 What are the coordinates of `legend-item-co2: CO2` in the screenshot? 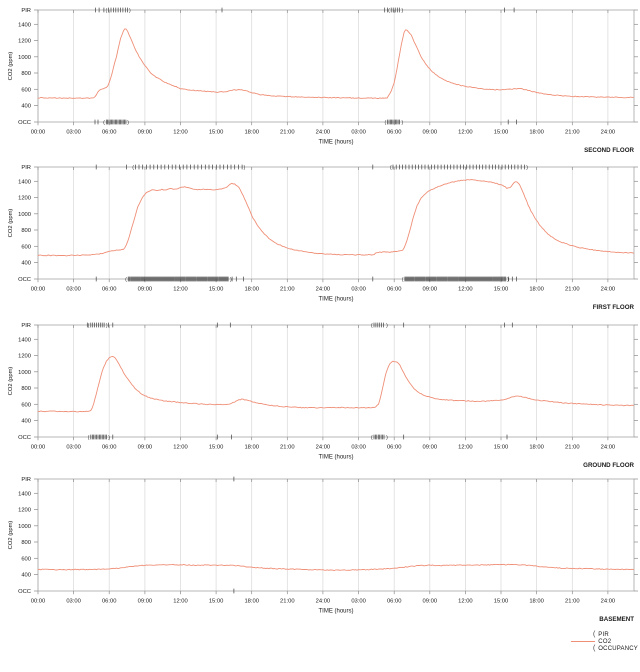 It's located at (602, 641).